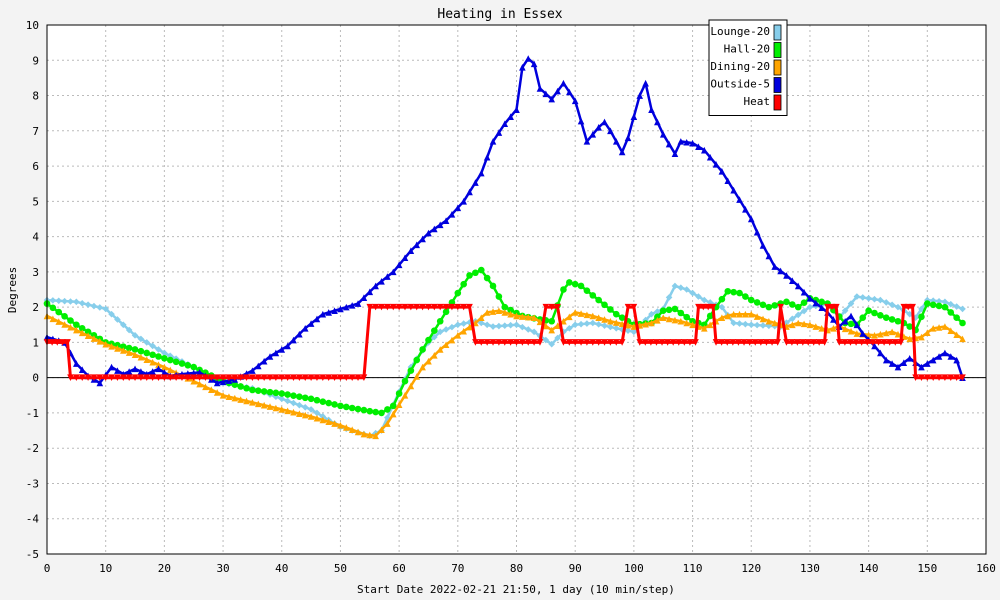 The image size is (1000, 600). Describe the element at coordinates (777, 102) in the screenshot. I see `legend-swatch` at that location.